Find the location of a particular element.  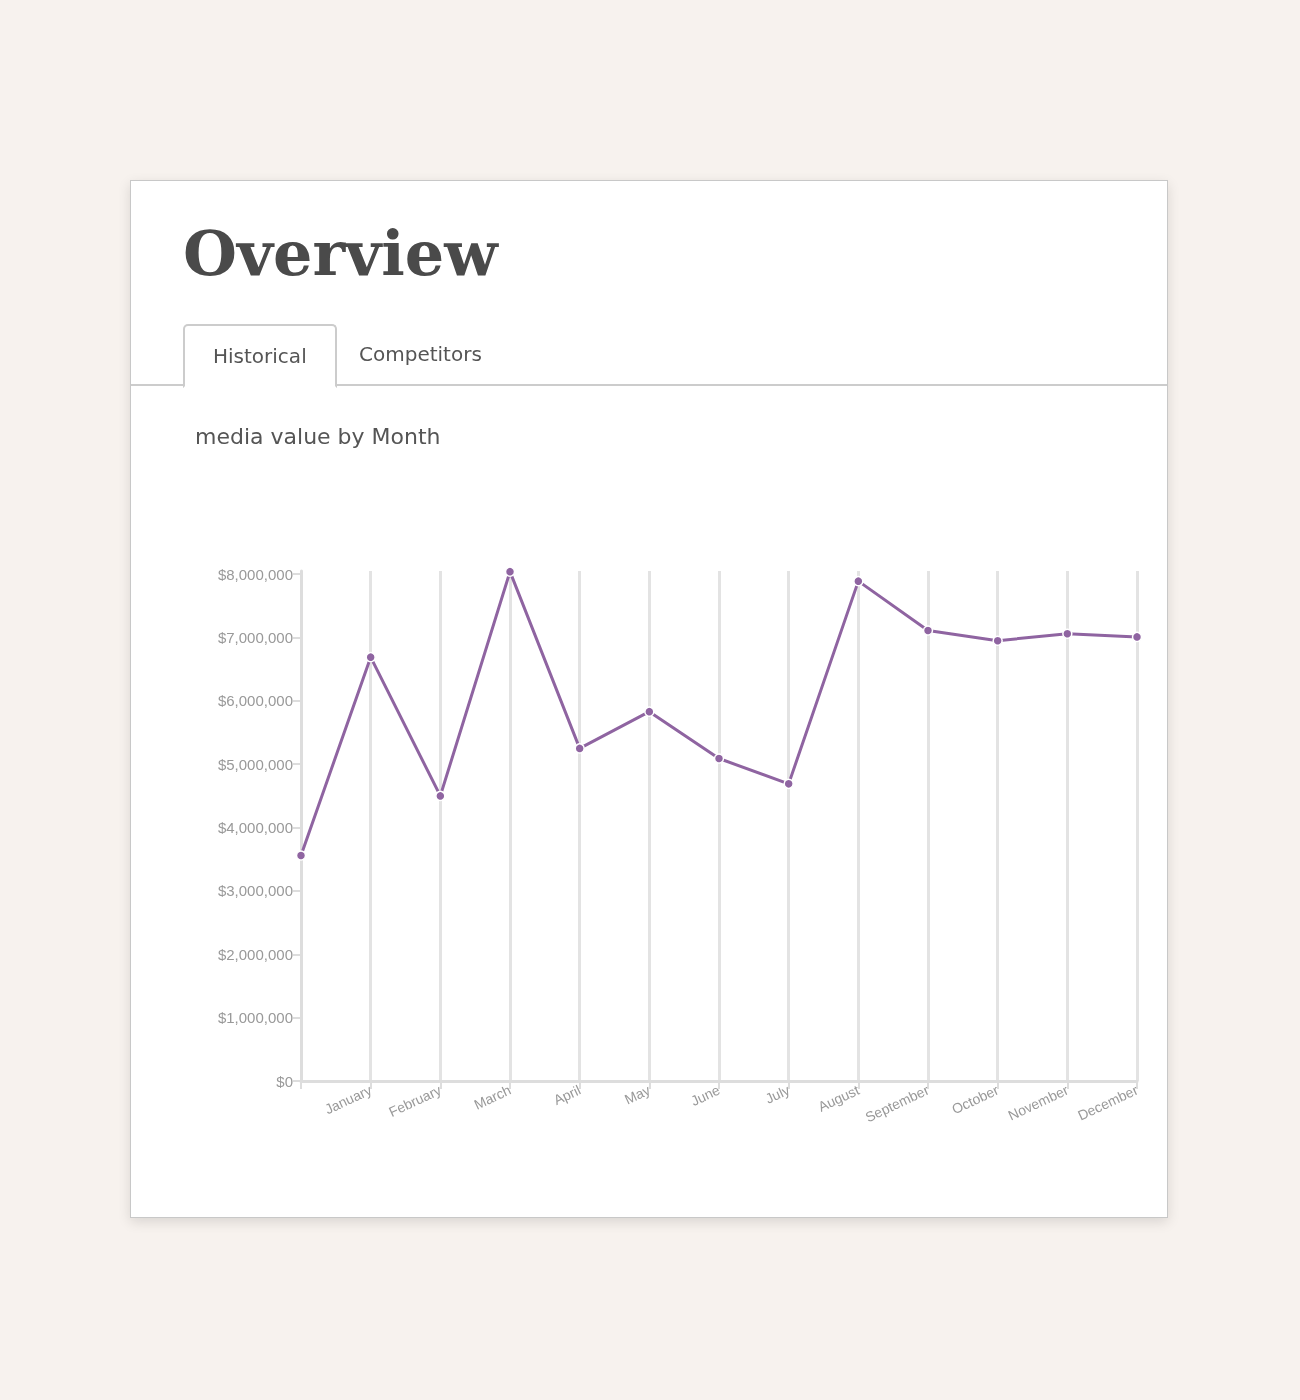

x-tick-label: March is located at coordinates (492, 1097).